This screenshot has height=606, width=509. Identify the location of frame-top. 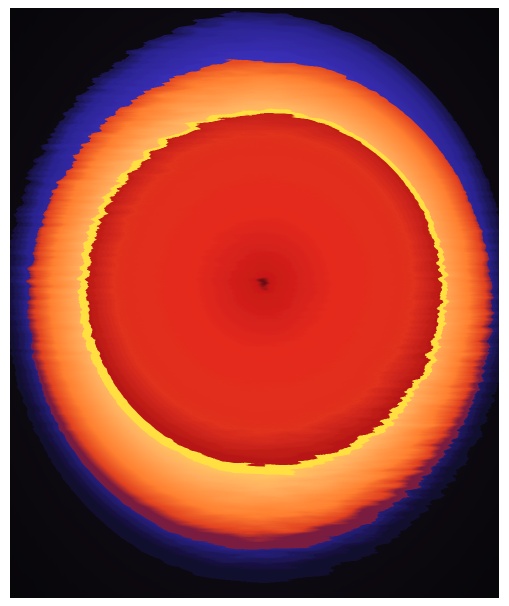
(254, 4).